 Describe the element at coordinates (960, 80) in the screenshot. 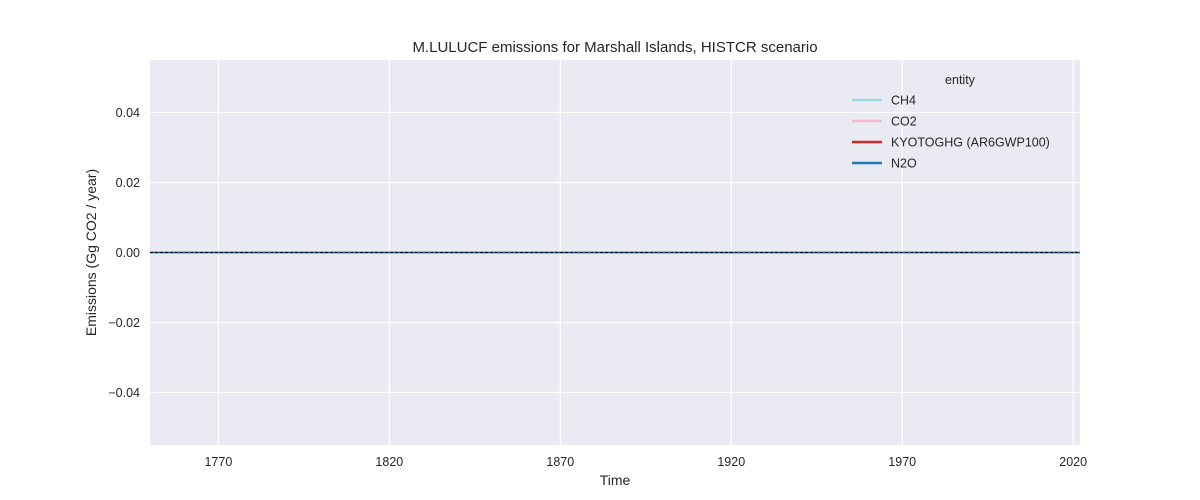

I see `legend-title: entity` at that location.